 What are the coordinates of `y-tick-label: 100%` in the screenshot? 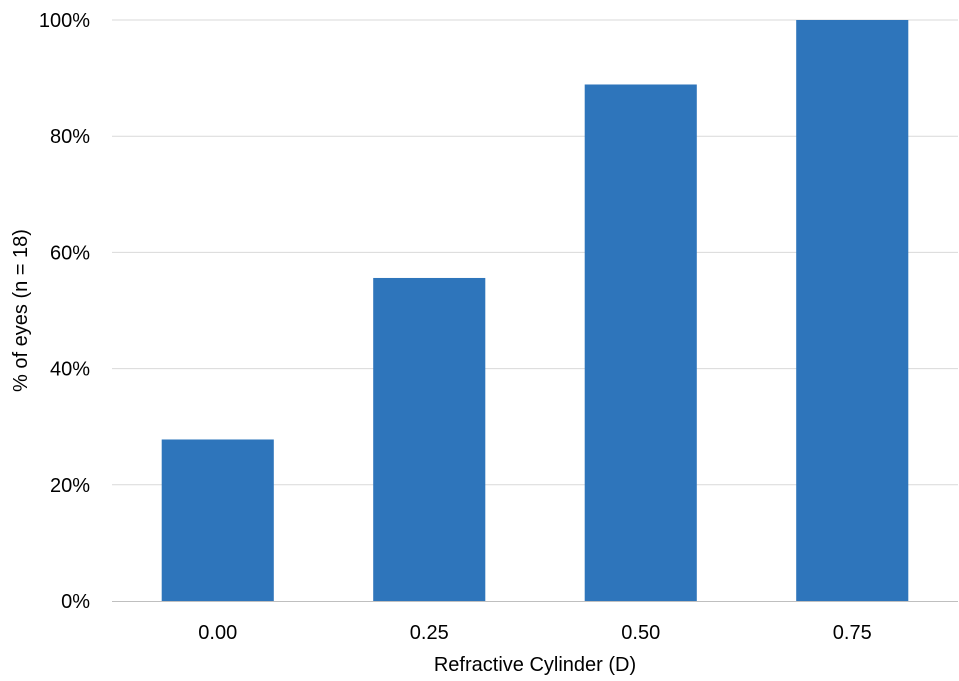 It's located at (64, 21).